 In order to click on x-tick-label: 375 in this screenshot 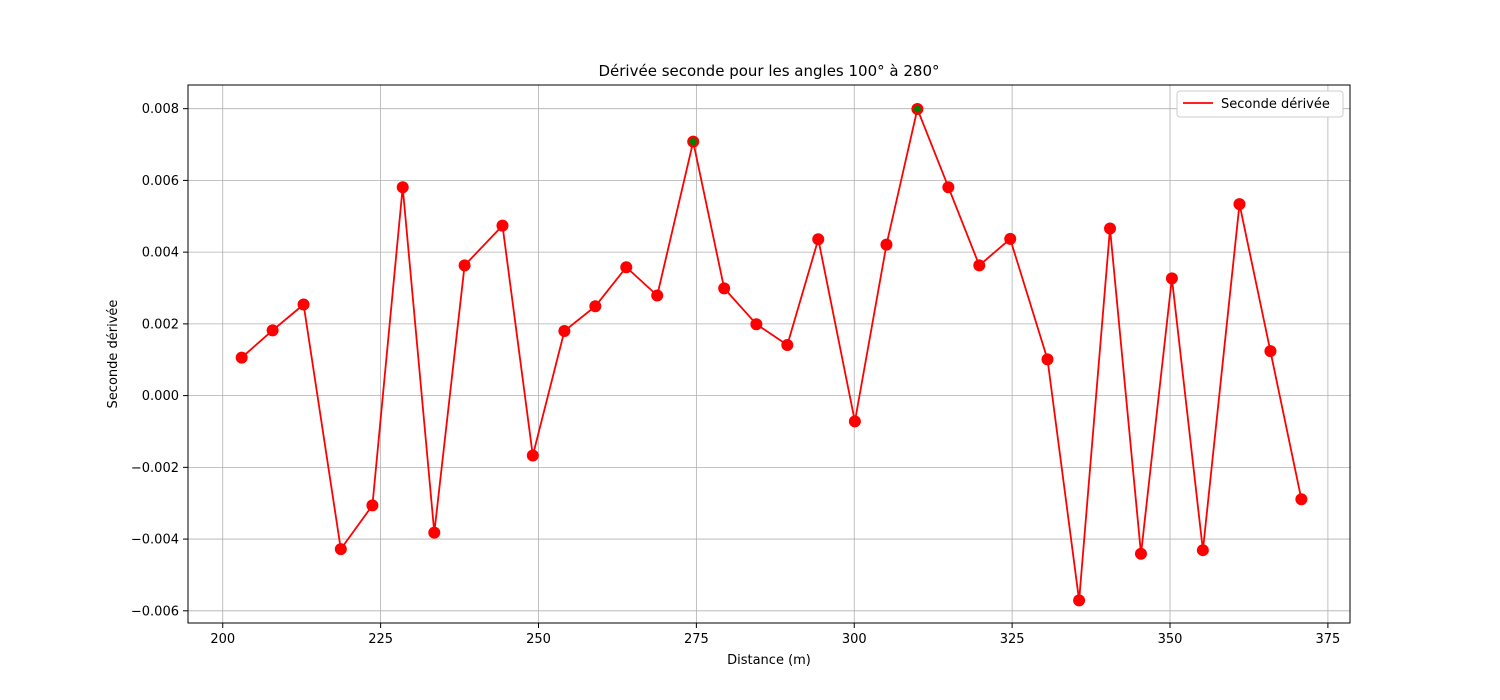, I will do `click(1327, 639)`.